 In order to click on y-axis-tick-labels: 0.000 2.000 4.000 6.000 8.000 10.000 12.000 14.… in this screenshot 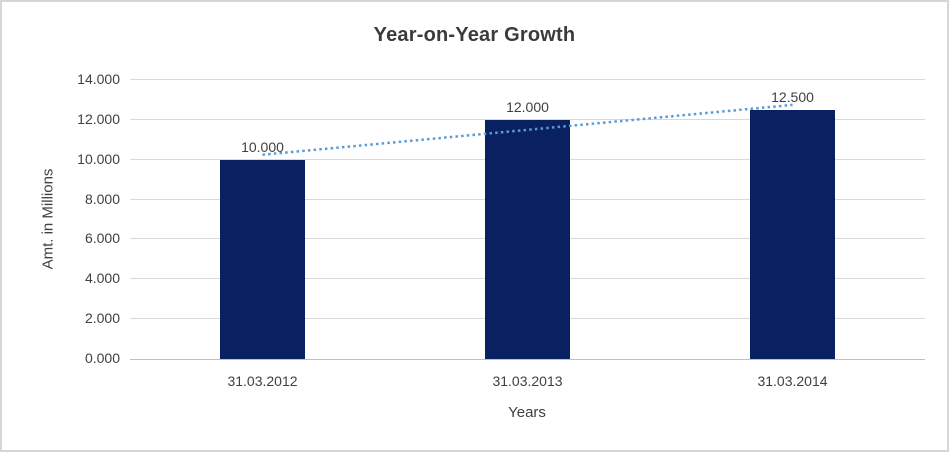, I will do `click(61, 218)`.